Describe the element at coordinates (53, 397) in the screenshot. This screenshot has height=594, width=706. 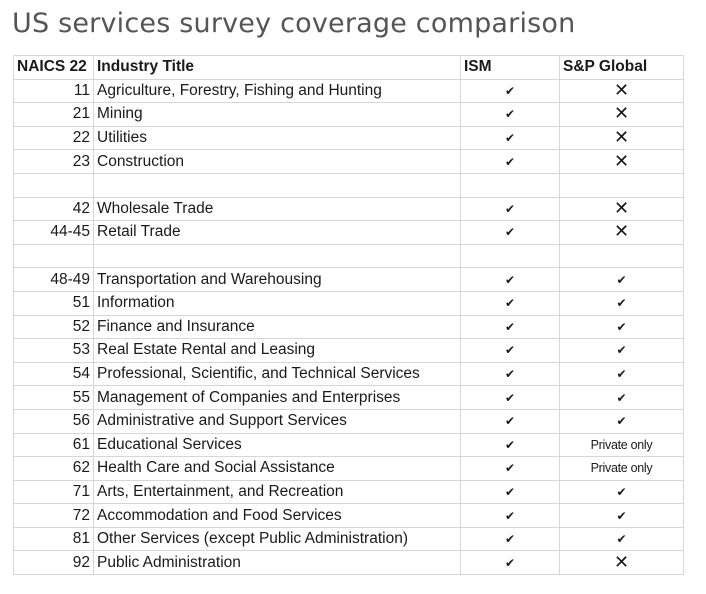
I see `naics-code-cell: 55` at that location.